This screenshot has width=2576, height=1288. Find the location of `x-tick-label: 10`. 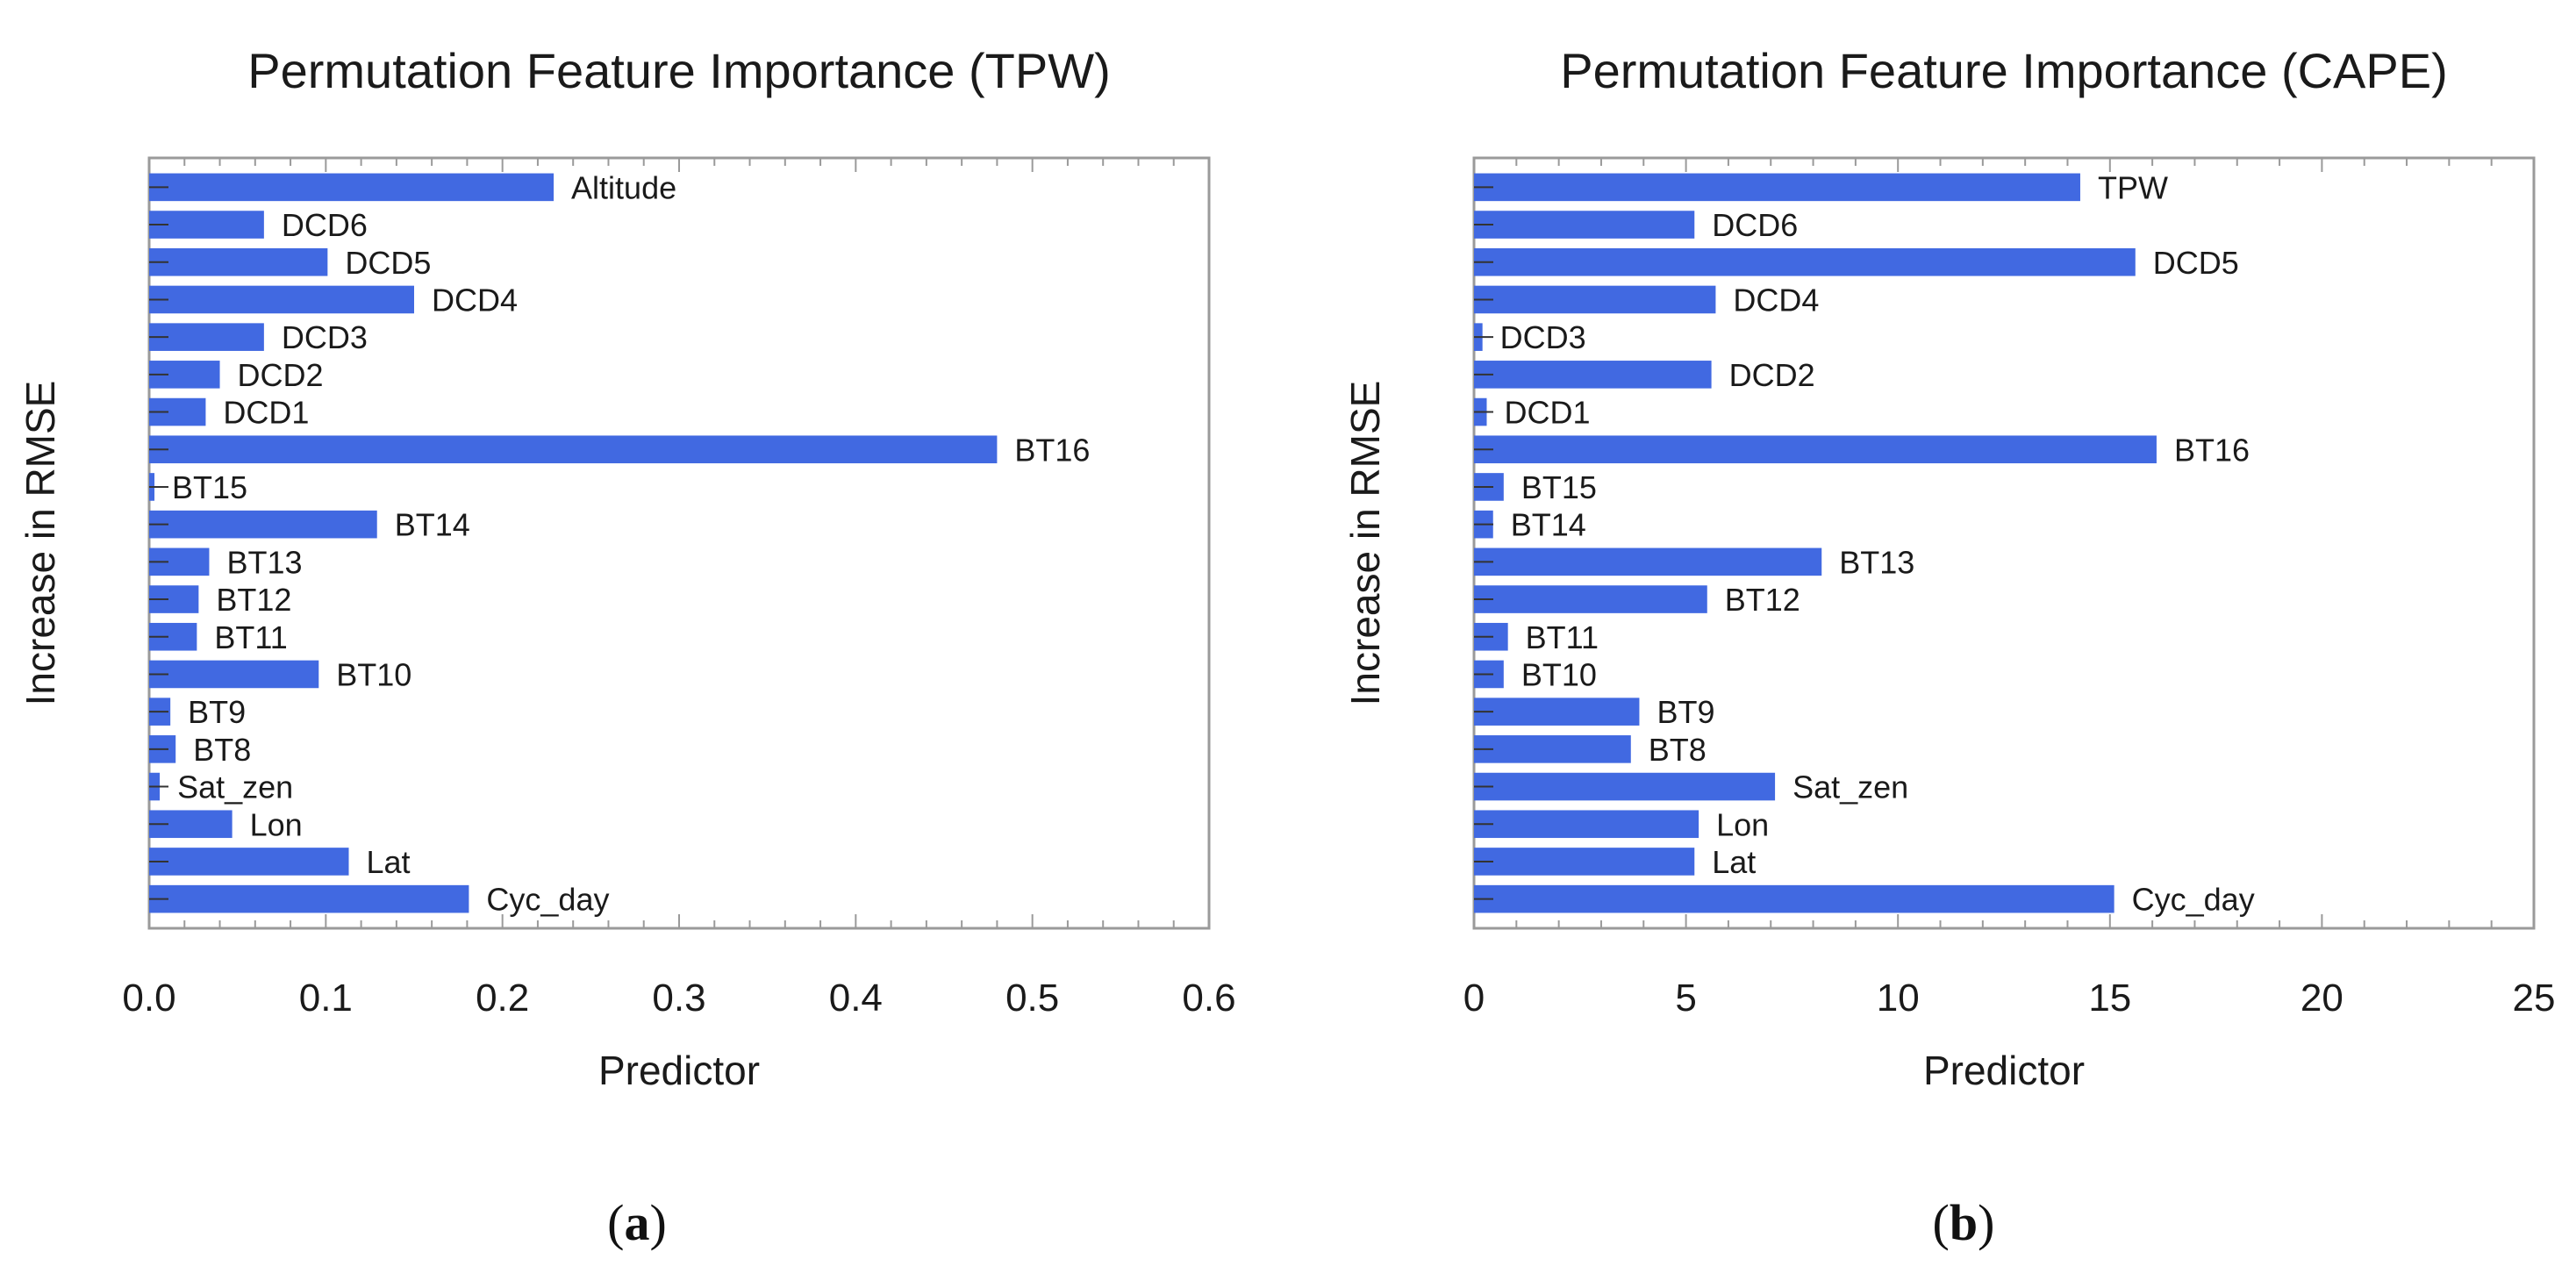

x-tick-label: 10 is located at coordinates (1898, 998).